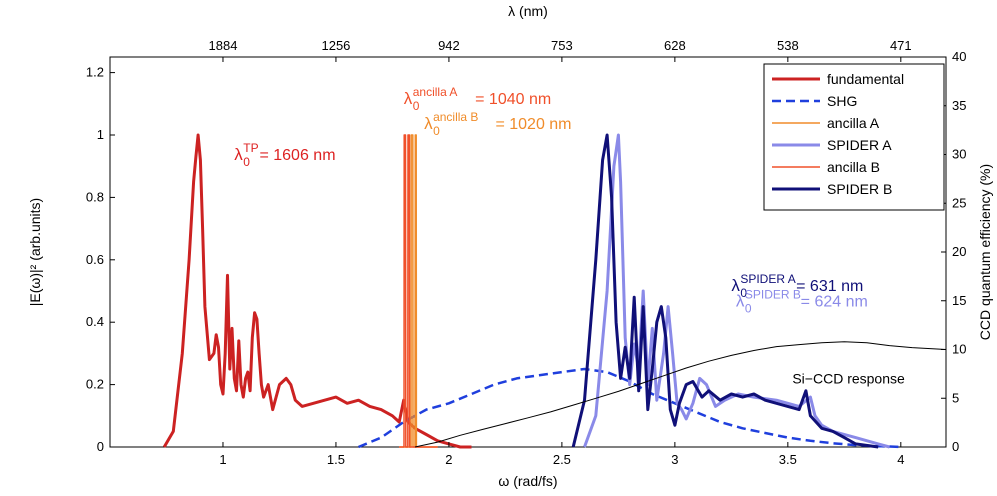 The image size is (997, 496). Describe the element at coordinates (95, 72) in the screenshot. I see `y-tick-label-left: 1.2` at that location.